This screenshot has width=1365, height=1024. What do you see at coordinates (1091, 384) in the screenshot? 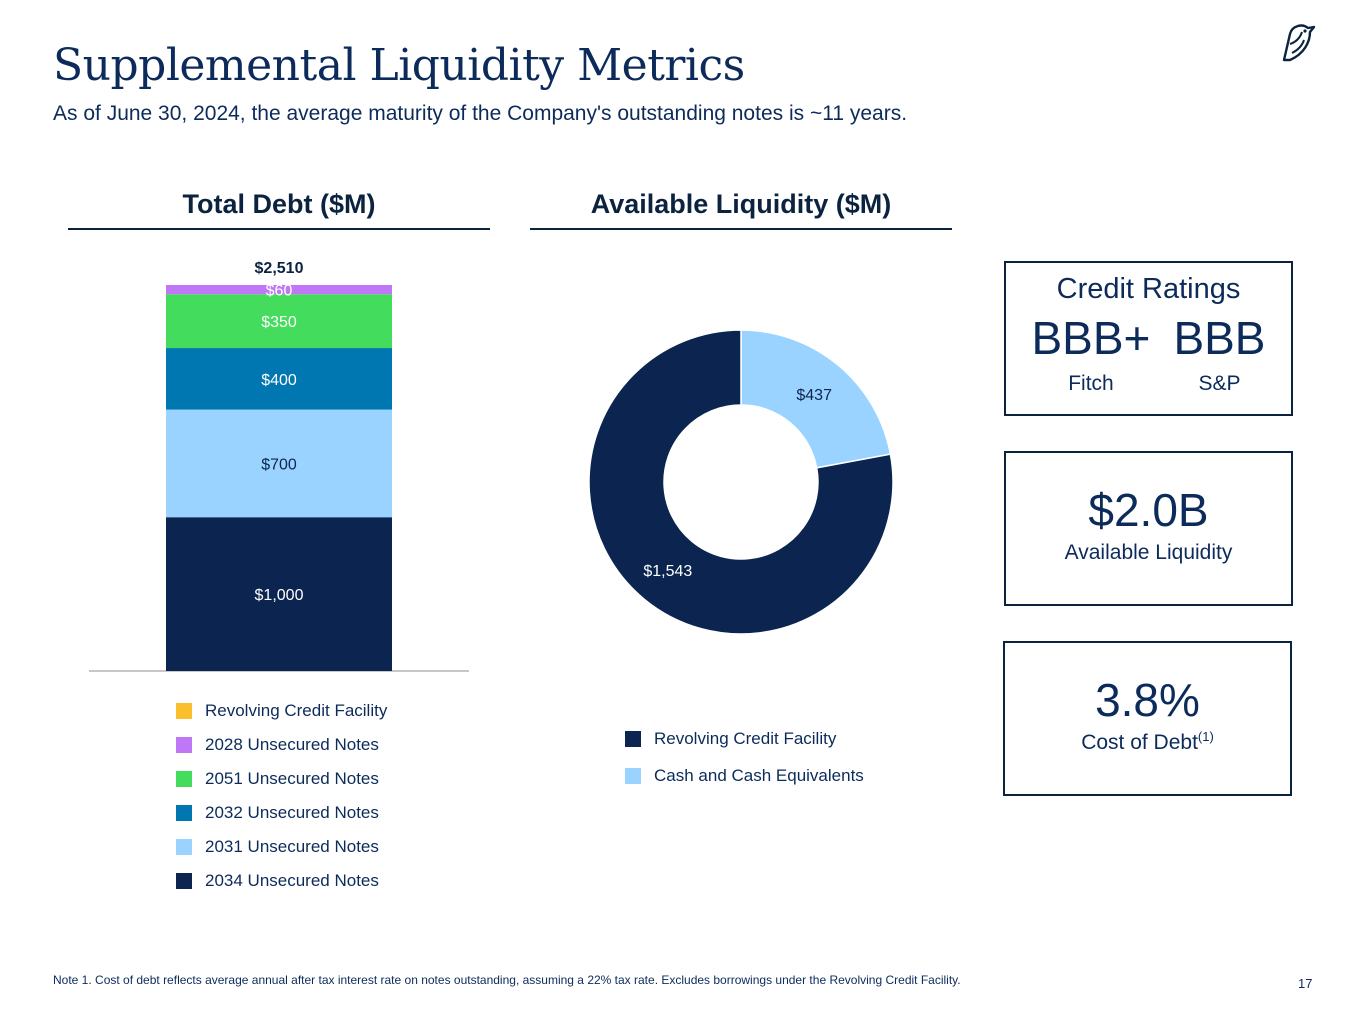
I see `rating-agency: Fitch` at bounding box center [1091, 384].